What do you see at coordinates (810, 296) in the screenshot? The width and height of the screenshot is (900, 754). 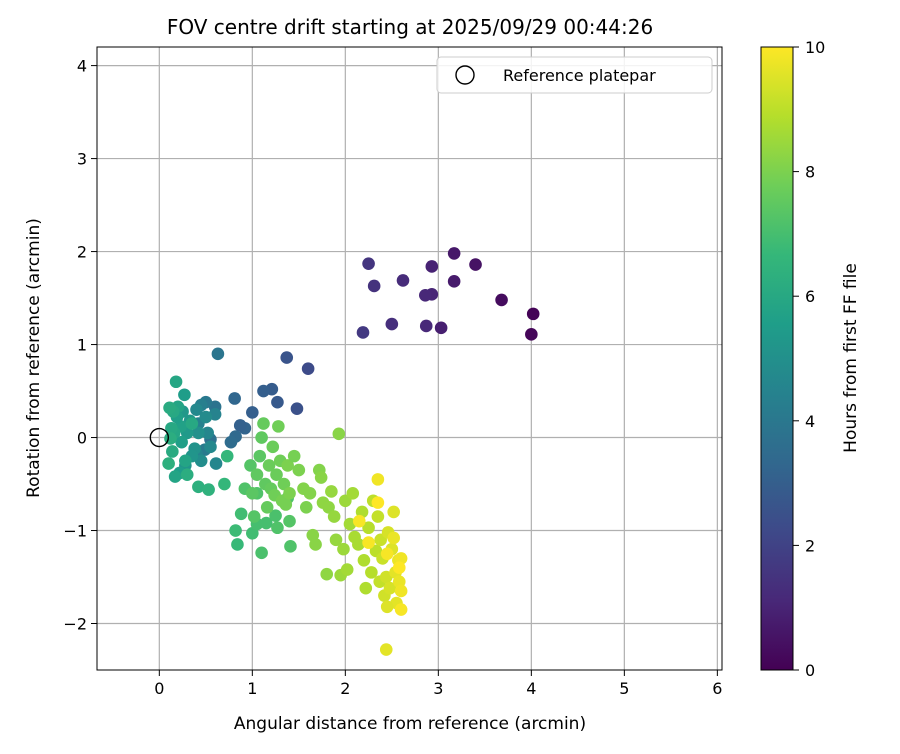 I see `colorbar-tick-label: 6` at bounding box center [810, 296].